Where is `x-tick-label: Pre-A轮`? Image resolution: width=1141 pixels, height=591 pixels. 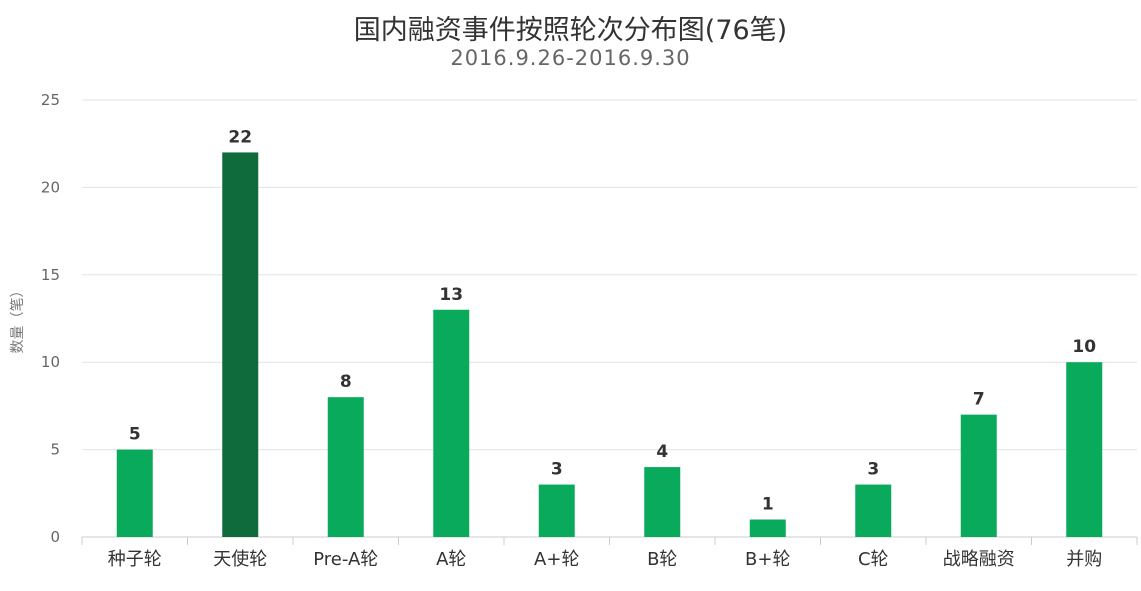 x-tick-label: Pre-A轮 is located at coordinates (345, 559).